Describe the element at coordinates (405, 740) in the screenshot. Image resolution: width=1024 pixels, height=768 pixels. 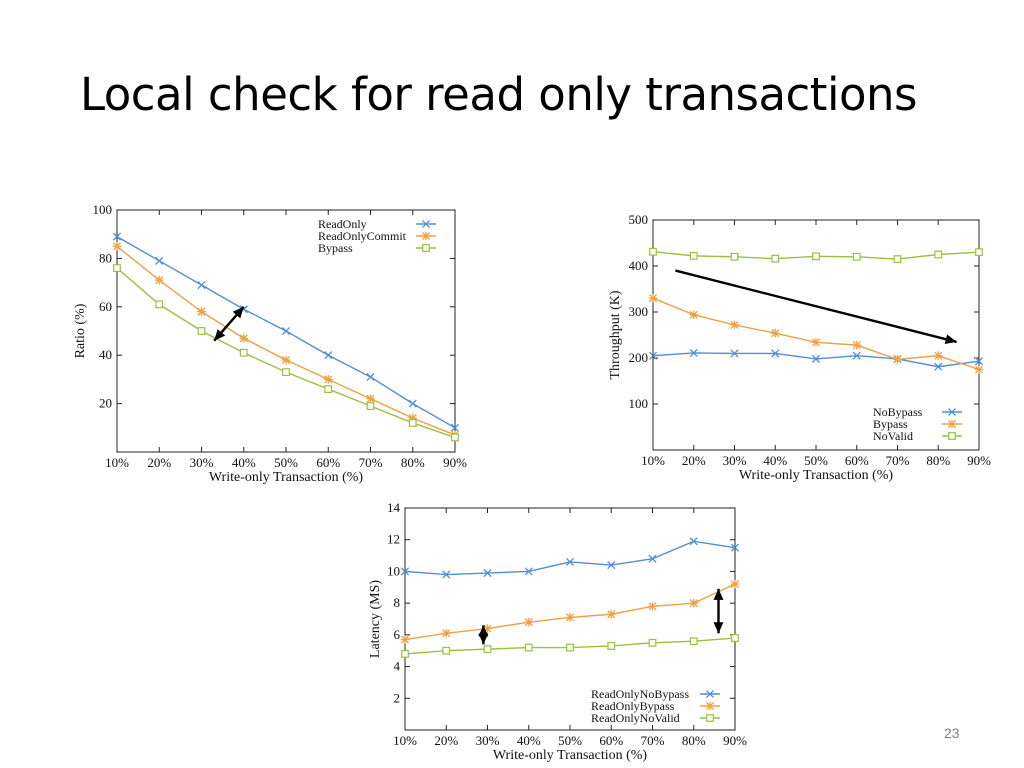
I see `x-tick-label: 10%` at that location.